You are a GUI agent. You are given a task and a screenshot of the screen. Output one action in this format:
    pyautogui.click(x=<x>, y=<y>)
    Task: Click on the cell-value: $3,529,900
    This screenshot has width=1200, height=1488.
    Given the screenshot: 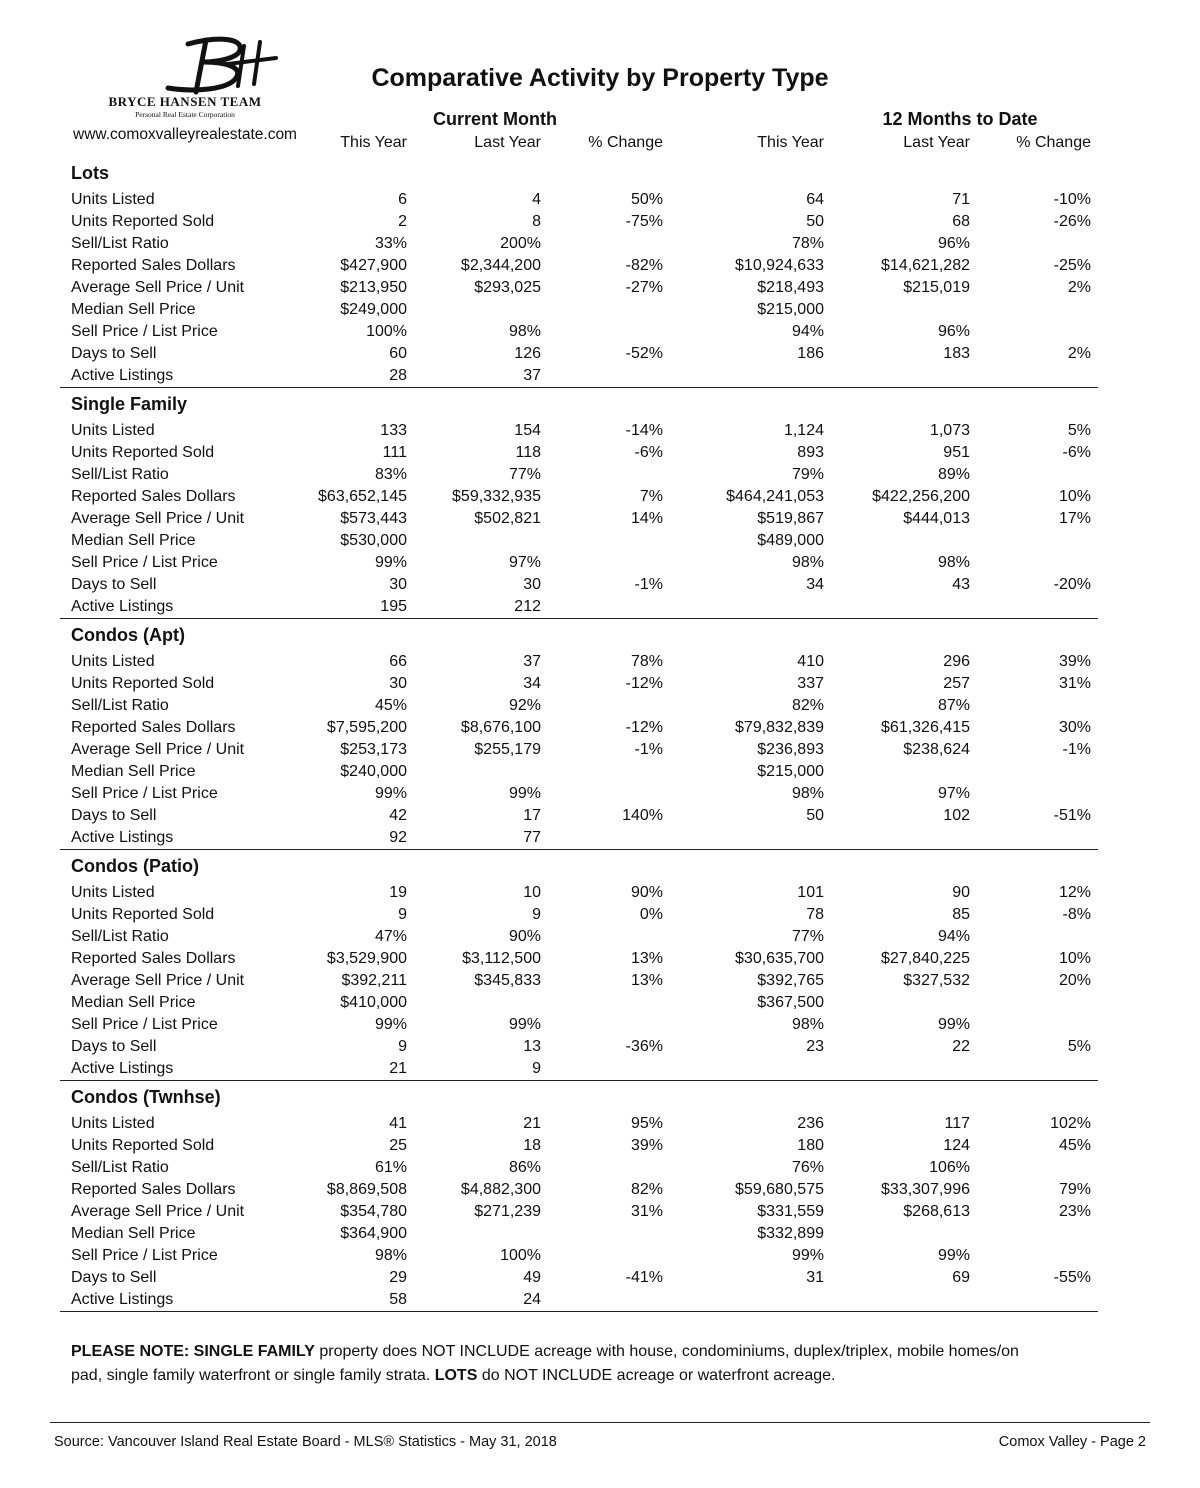 What is the action you would take?
    pyautogui.click(x=366, y=958)
    